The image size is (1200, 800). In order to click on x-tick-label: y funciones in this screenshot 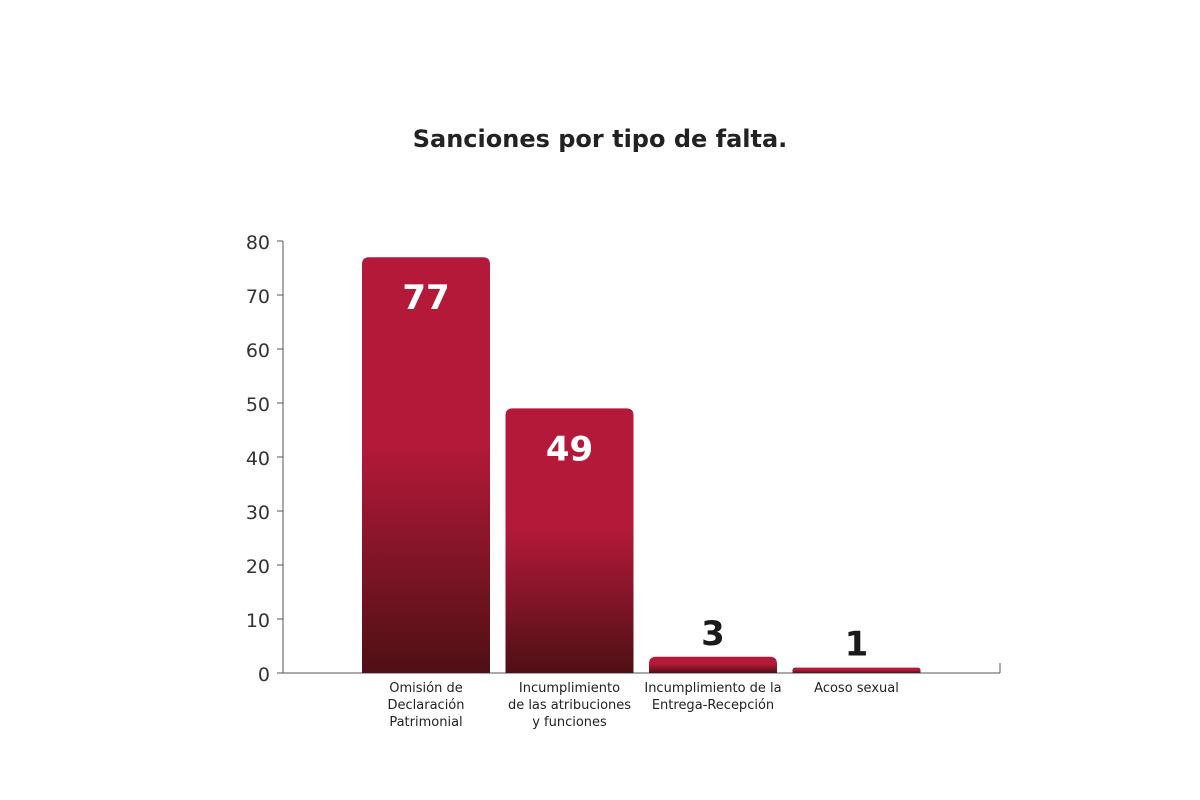, I will do `click(569, 722)`.